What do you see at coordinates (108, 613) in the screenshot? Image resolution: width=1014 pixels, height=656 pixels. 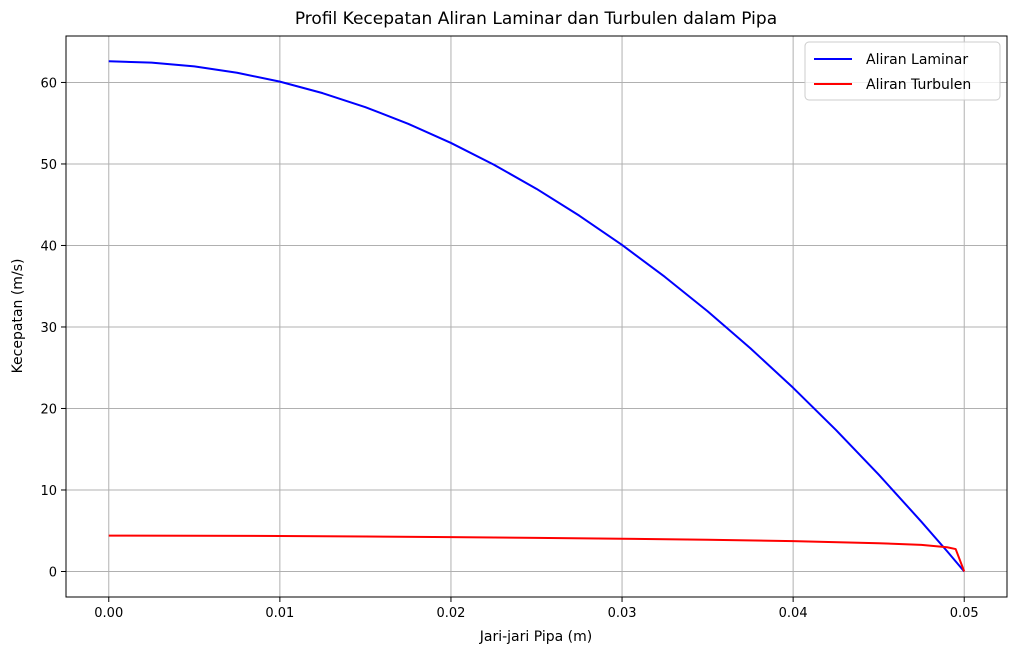 I see `x-tick-label: 0.00` at bounding box center [108, 613].